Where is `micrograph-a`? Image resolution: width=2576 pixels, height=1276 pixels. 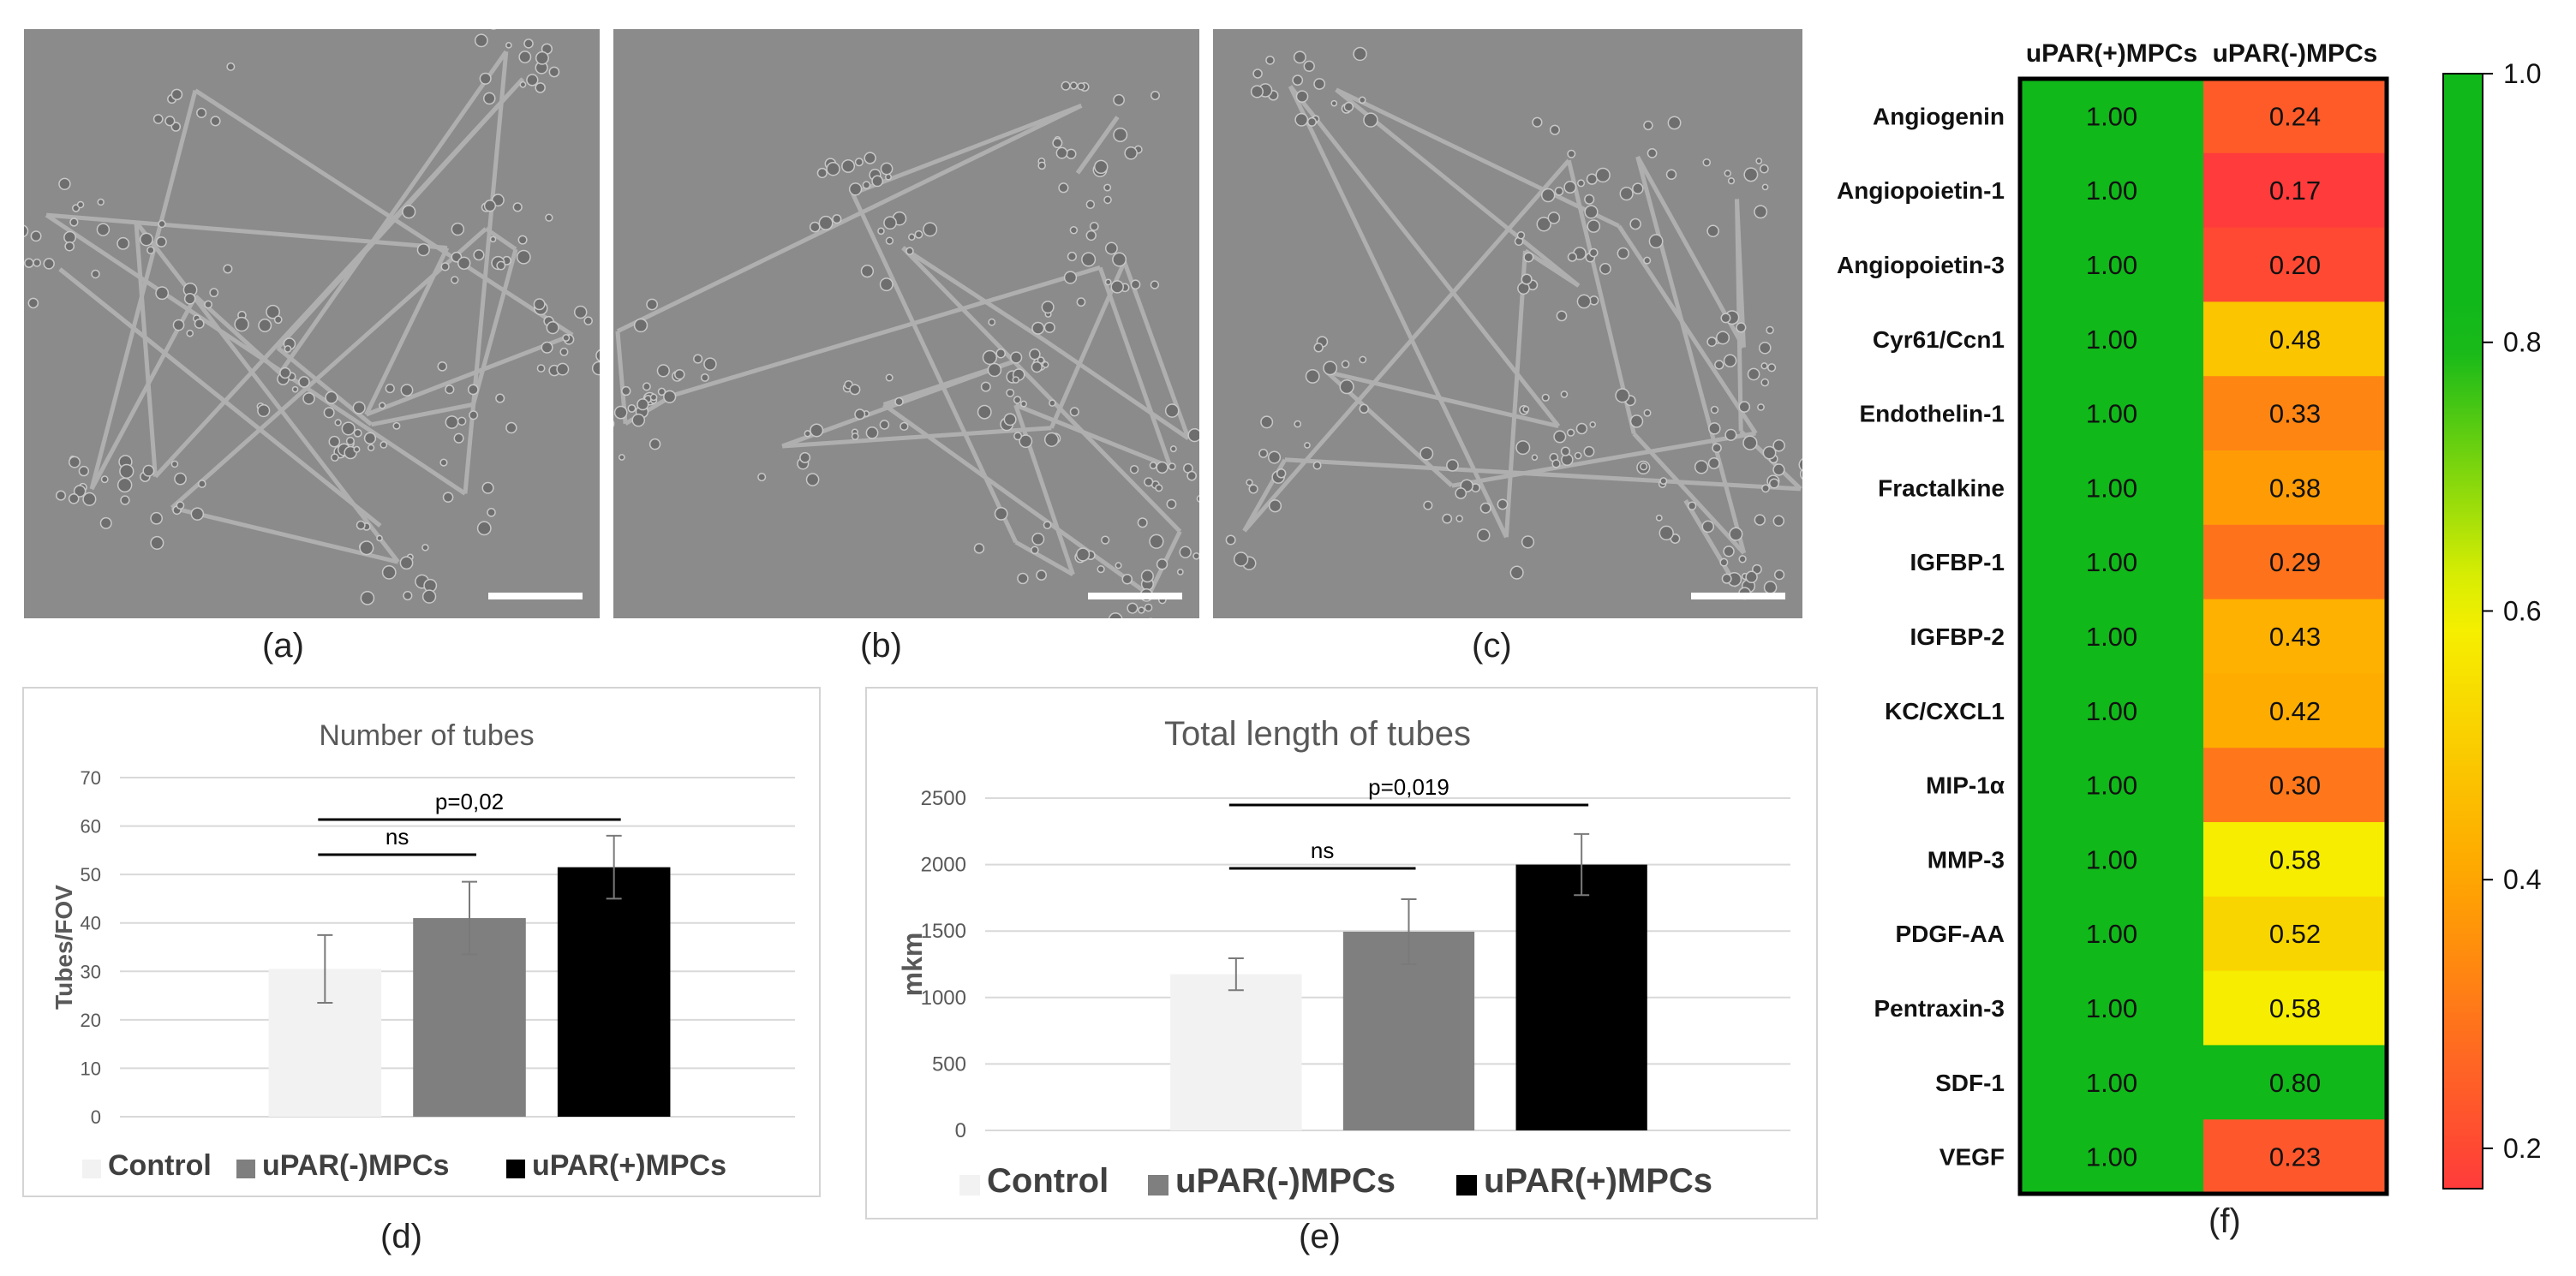
micrograph-a is located at coordinates (312, 323).